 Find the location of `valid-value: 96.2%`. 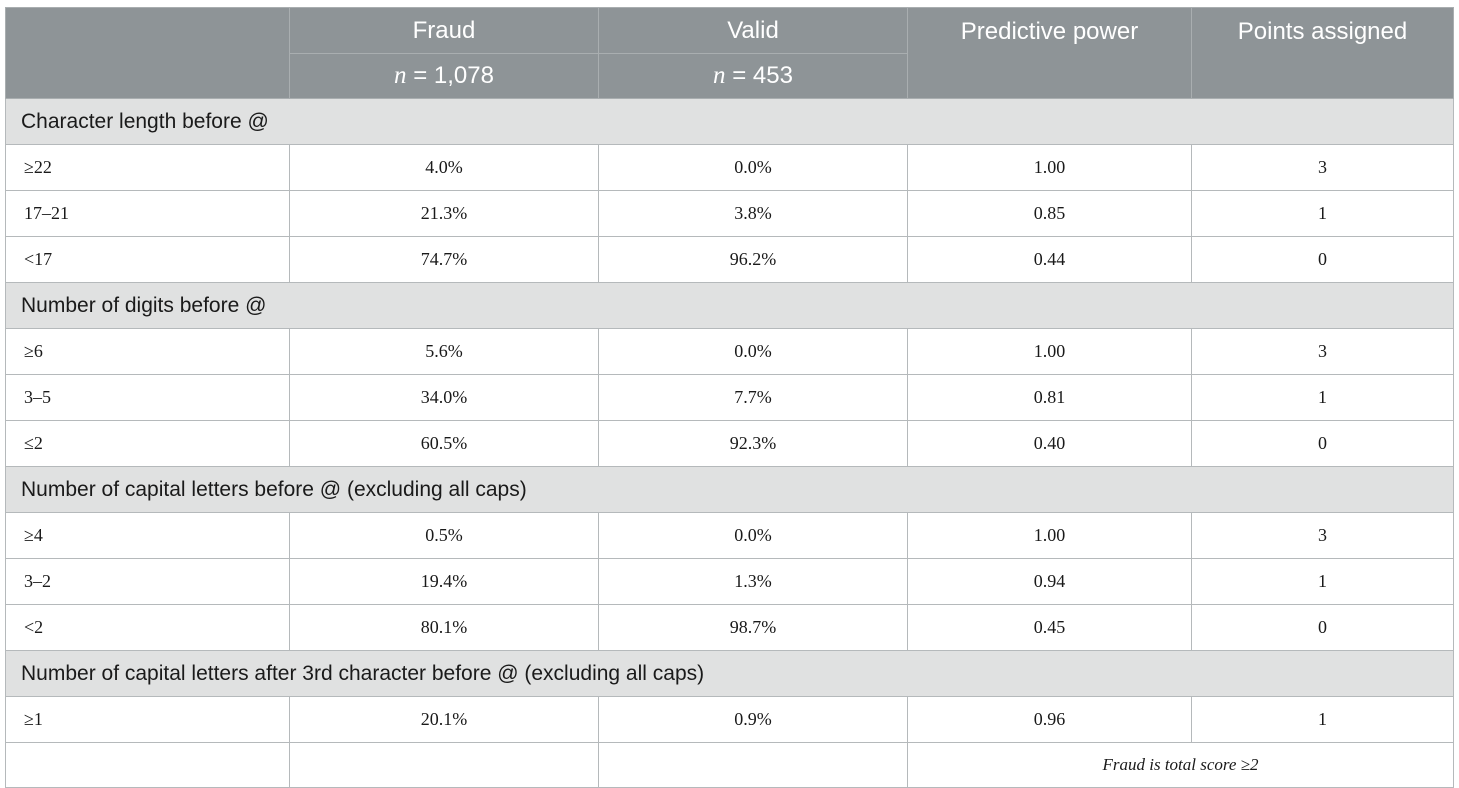

valid-value: 96.2% is located at coordinates (753, 259).